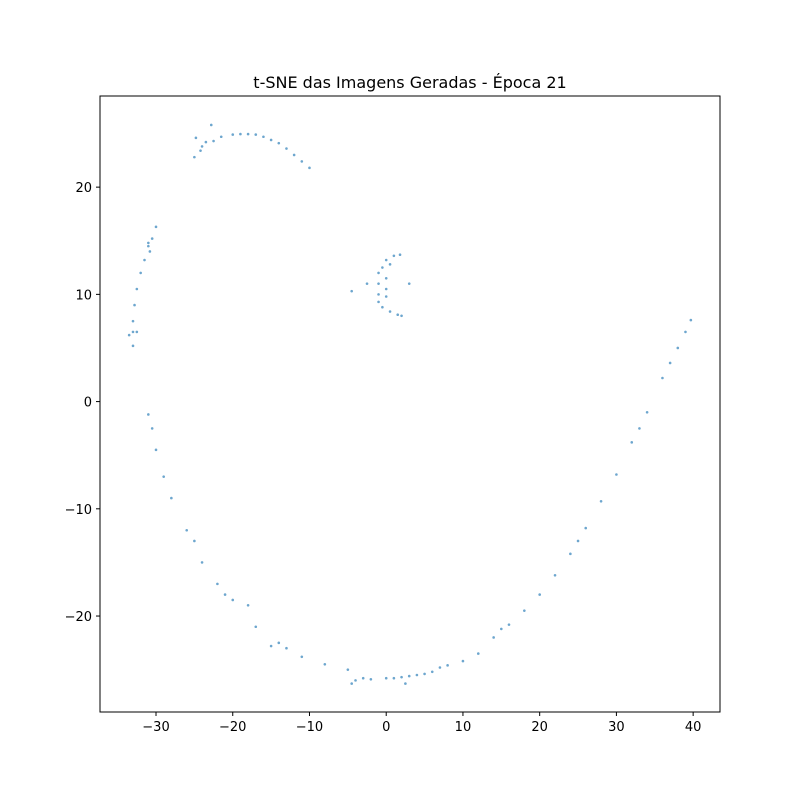 The image size is (800, 800). I want to click on y-tick-label: 0, so click(88, 403).